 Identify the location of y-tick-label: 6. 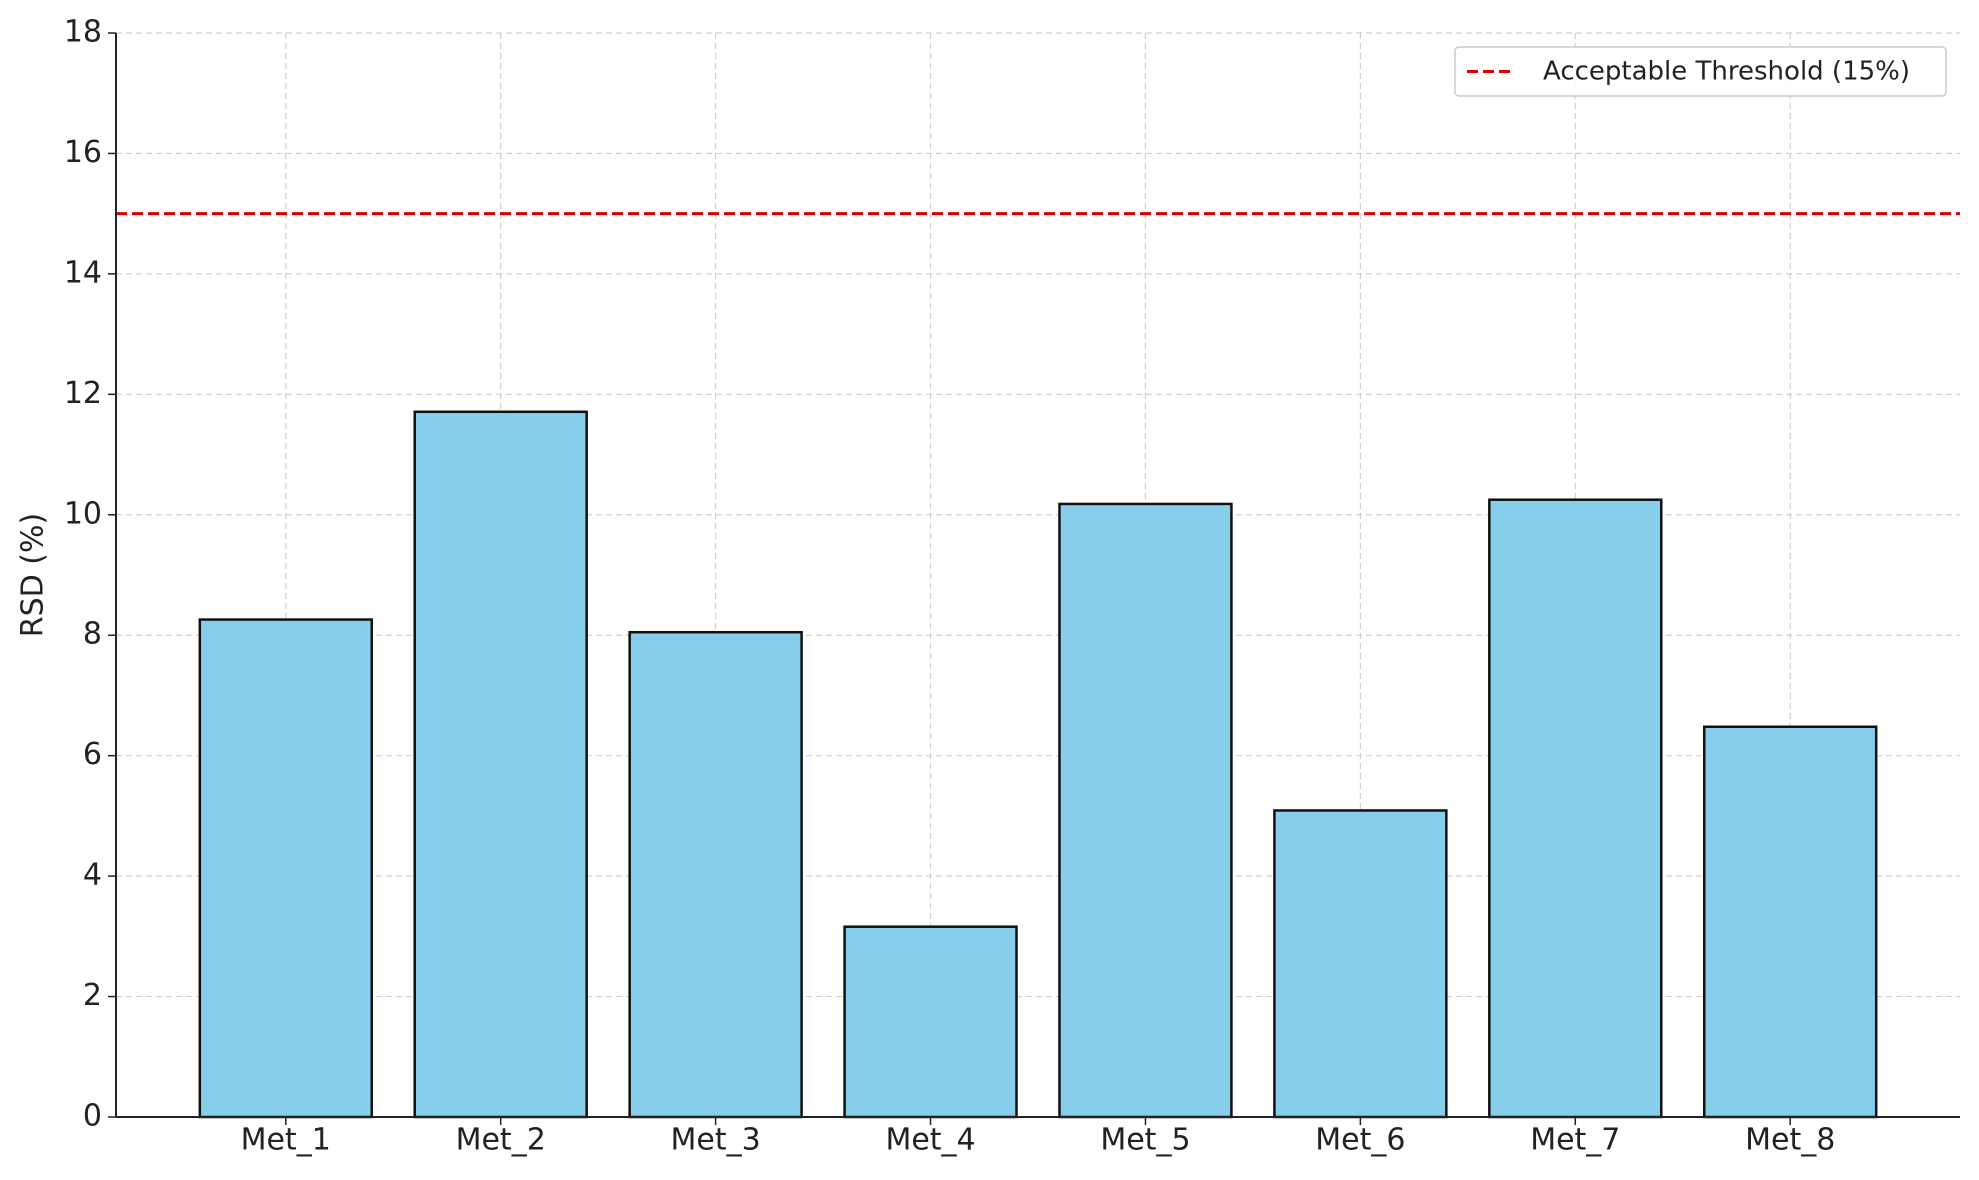
(92, 754).